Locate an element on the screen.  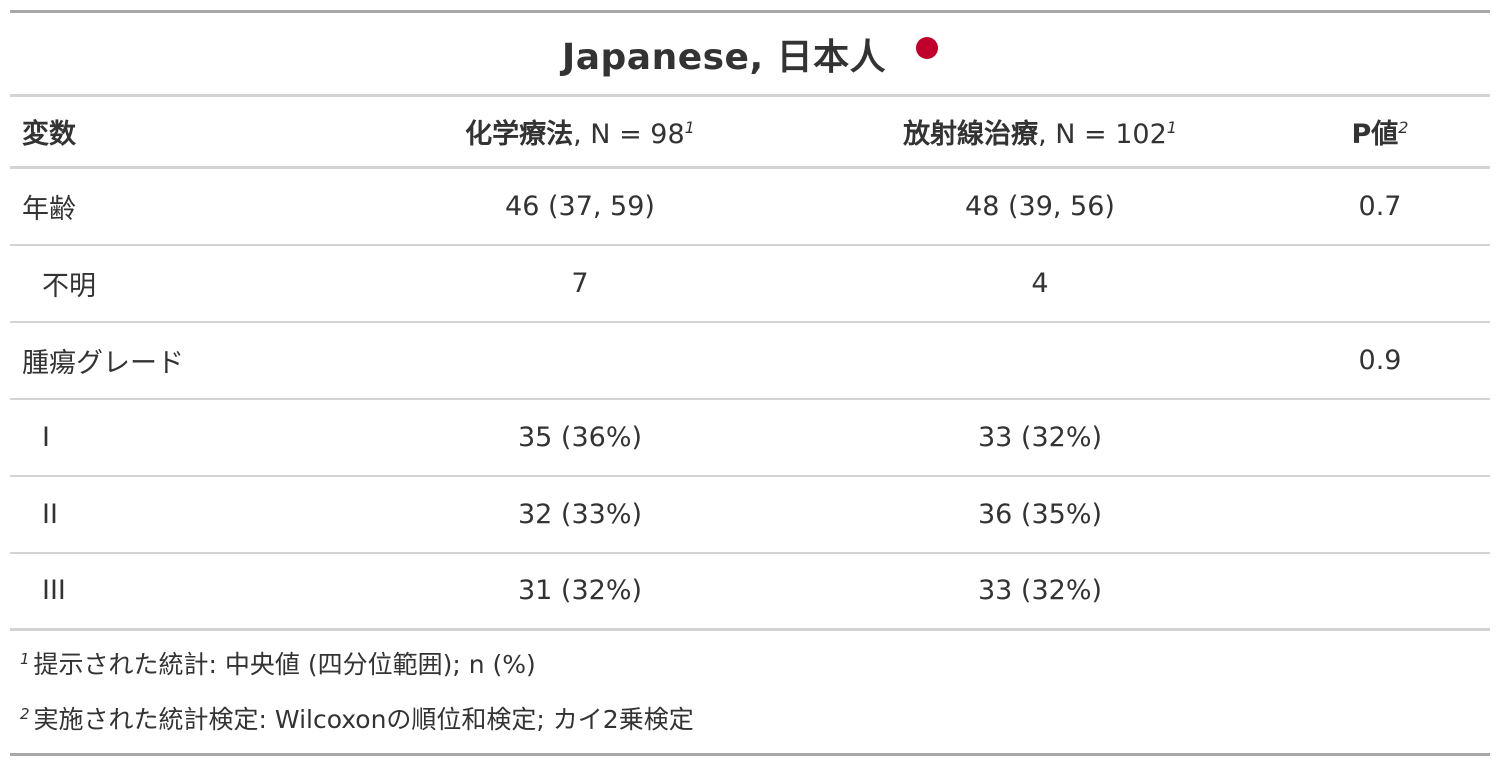
header-row: 変数 化学療法, N = 981 放射線治療, N = 1021 P値2 is located at coordinates (750, 133).